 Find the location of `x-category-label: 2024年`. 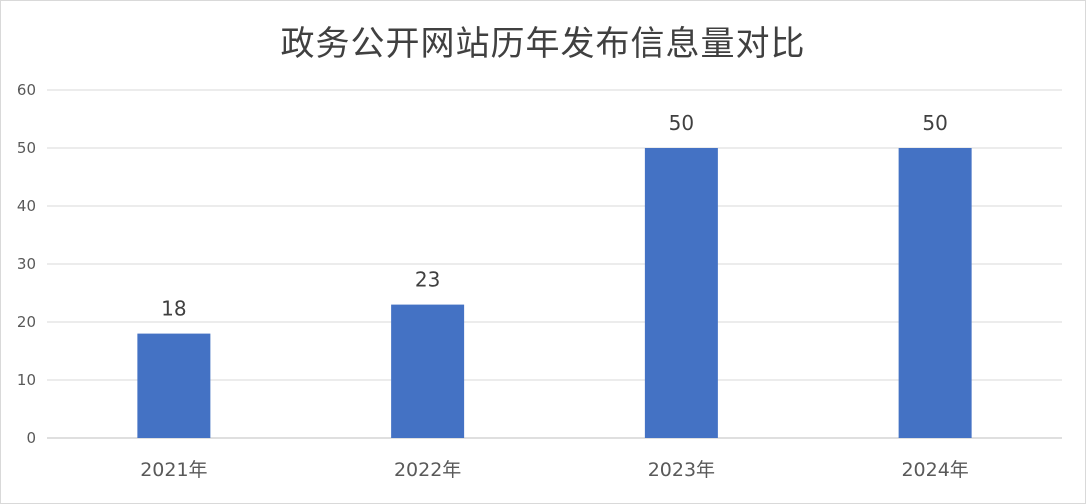

x-category-label: 2024年 is located at coordinates (934, 470).